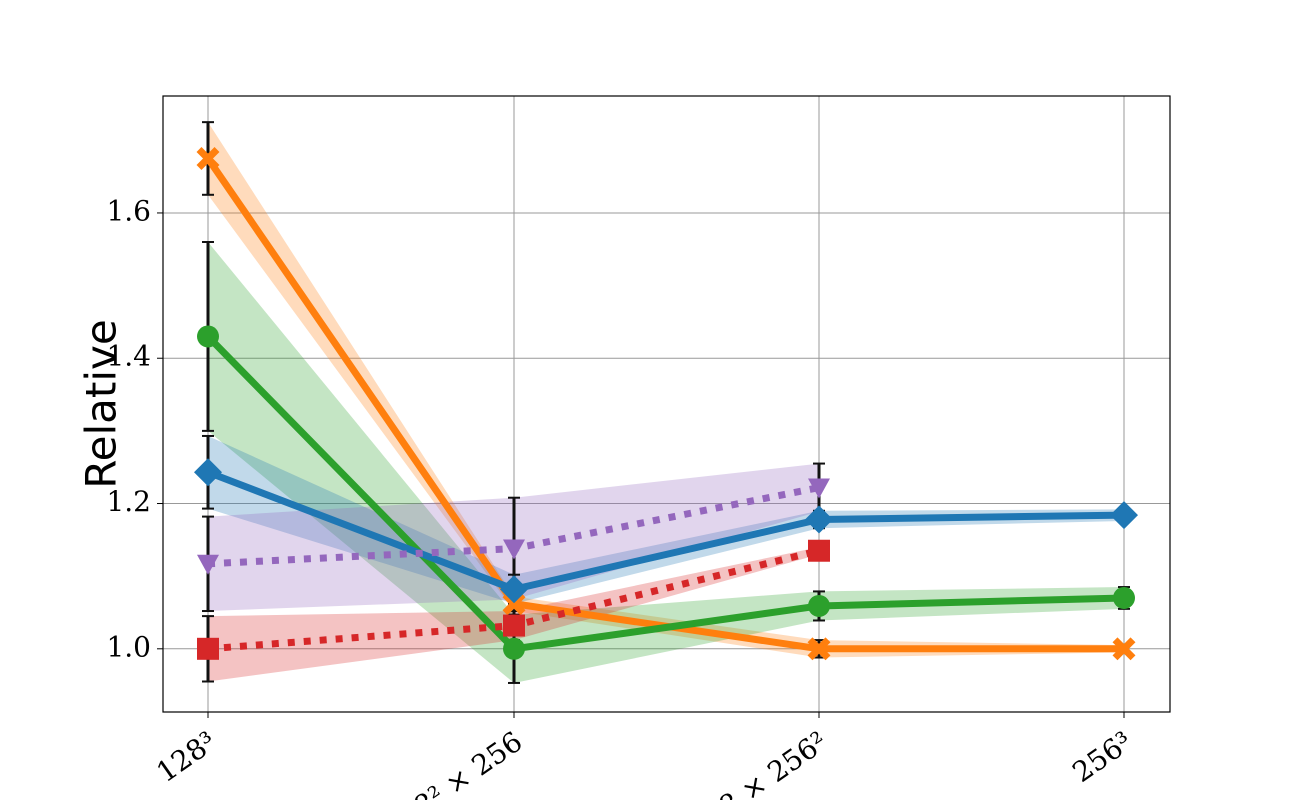 The width and height of the screenshot is (1300, 800). I want to click on y-tick-label: 1.6, so click(128, 210).